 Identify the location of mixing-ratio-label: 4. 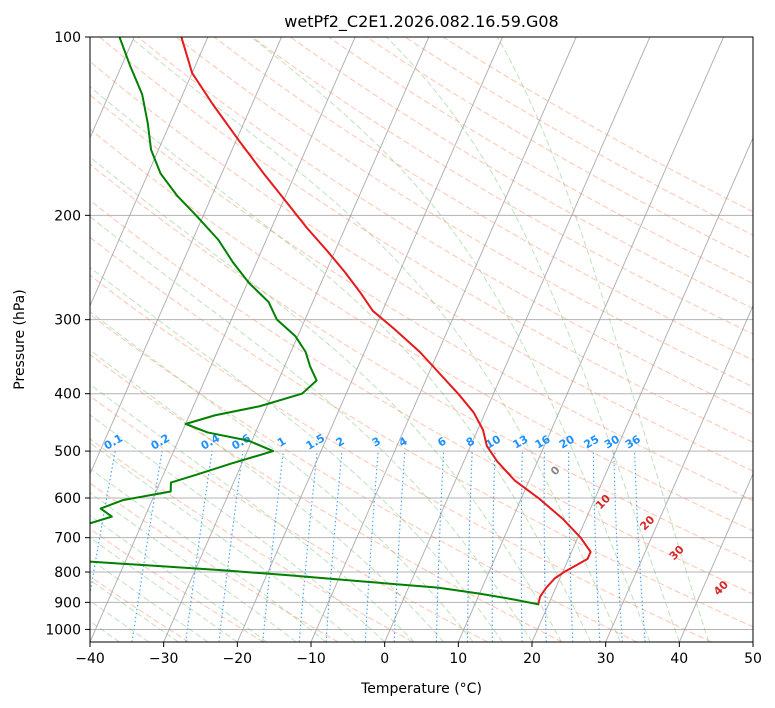
(402, 441).